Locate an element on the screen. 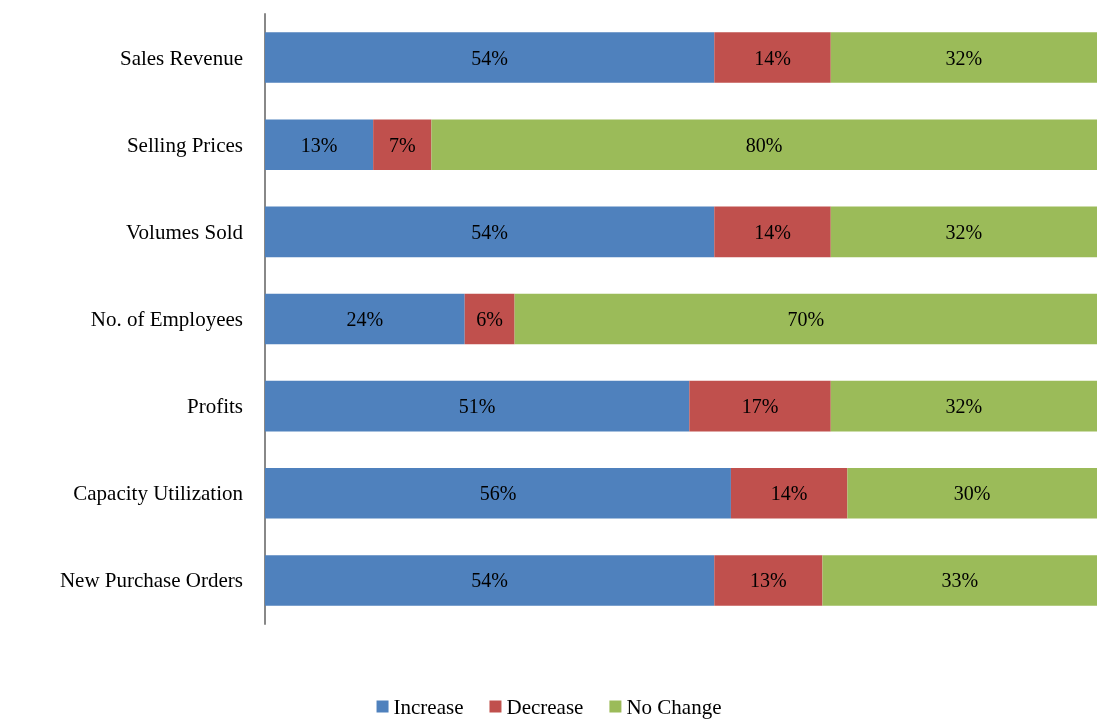 The image size is (1098, 722). y-tick-label: Selling Prices is located at coordinates (184, 144).